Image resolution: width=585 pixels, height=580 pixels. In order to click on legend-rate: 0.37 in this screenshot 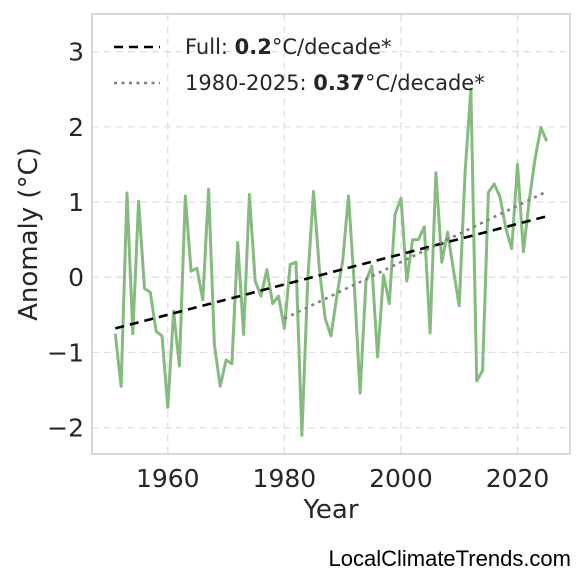, I will do `click(339, 83)`.